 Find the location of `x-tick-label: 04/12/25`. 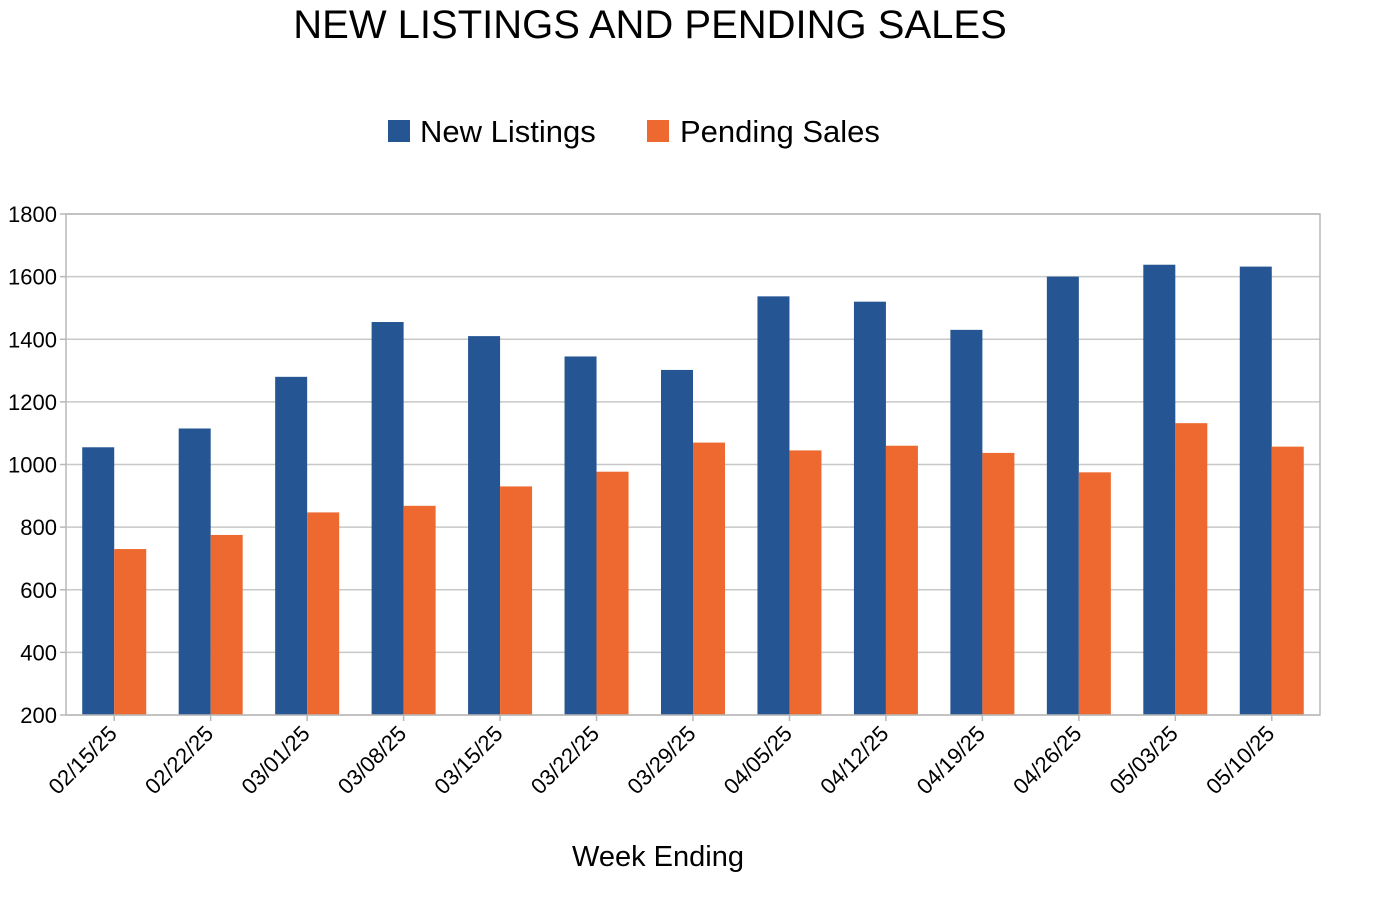

x-tick-label: 04/12/25 is located at coordinates (854, 760).